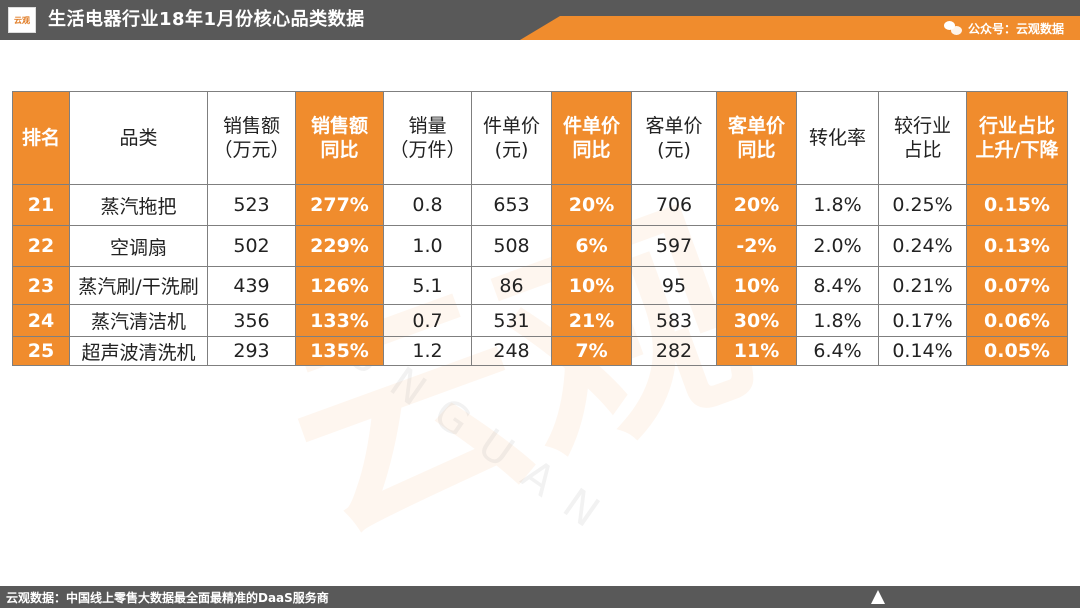  I want to click on wechat-account: 公众号：云观数据, so click(1003, 28).